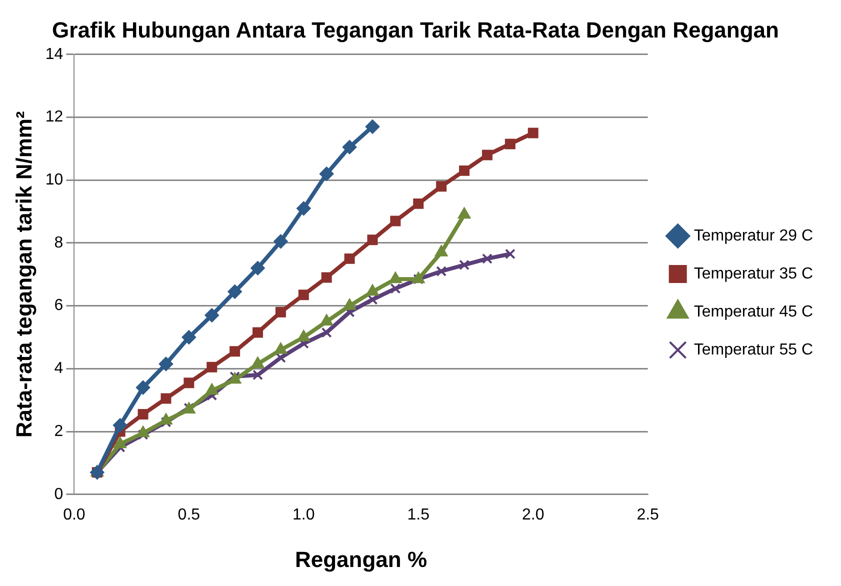  What do you see at coordinates (189, 515) in the screenshot?
I see `x-tick-label: 0.5` at bounding box center [189, 515].